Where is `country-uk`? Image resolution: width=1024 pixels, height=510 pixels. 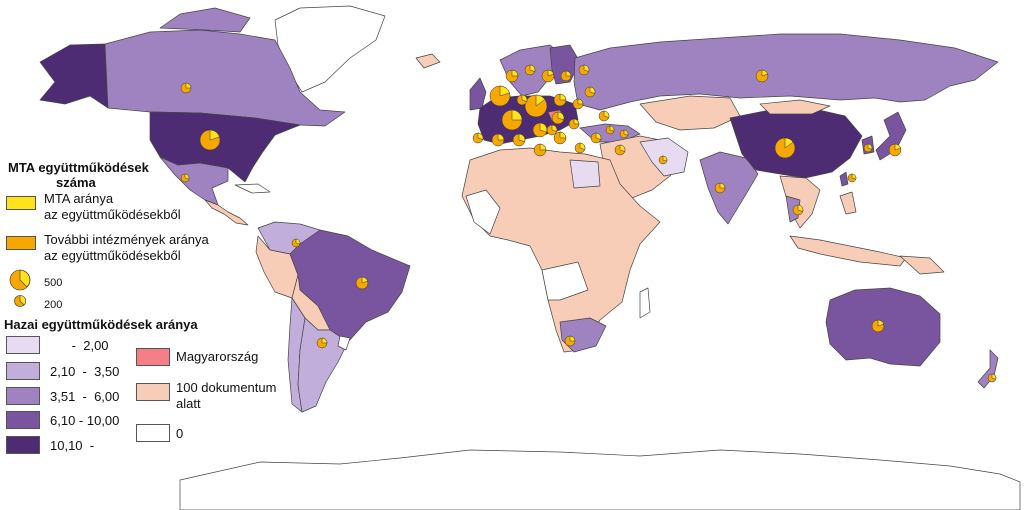 country-uk is located at coordinates (478, 94).